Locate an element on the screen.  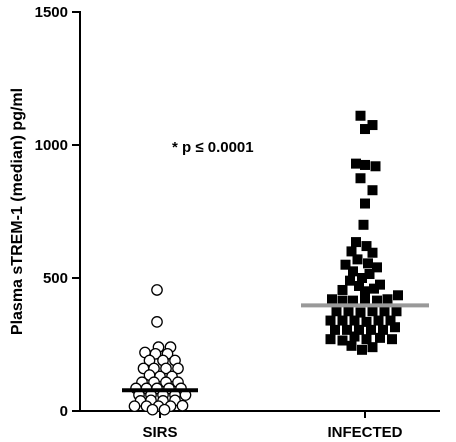
median-lines is located at coordinates (275, 348).